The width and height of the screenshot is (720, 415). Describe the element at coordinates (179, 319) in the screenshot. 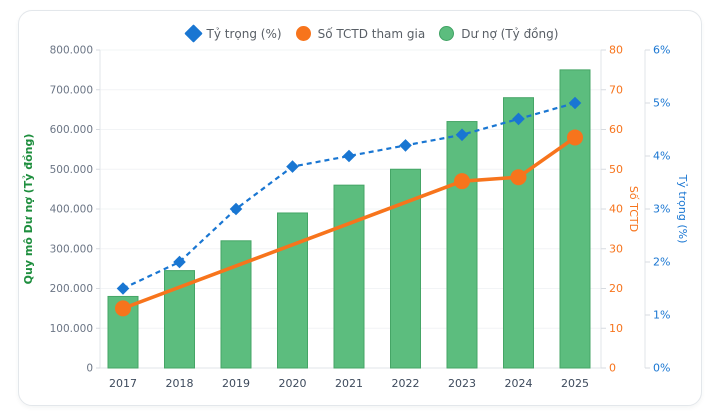

I see `bar-2018` at that location.